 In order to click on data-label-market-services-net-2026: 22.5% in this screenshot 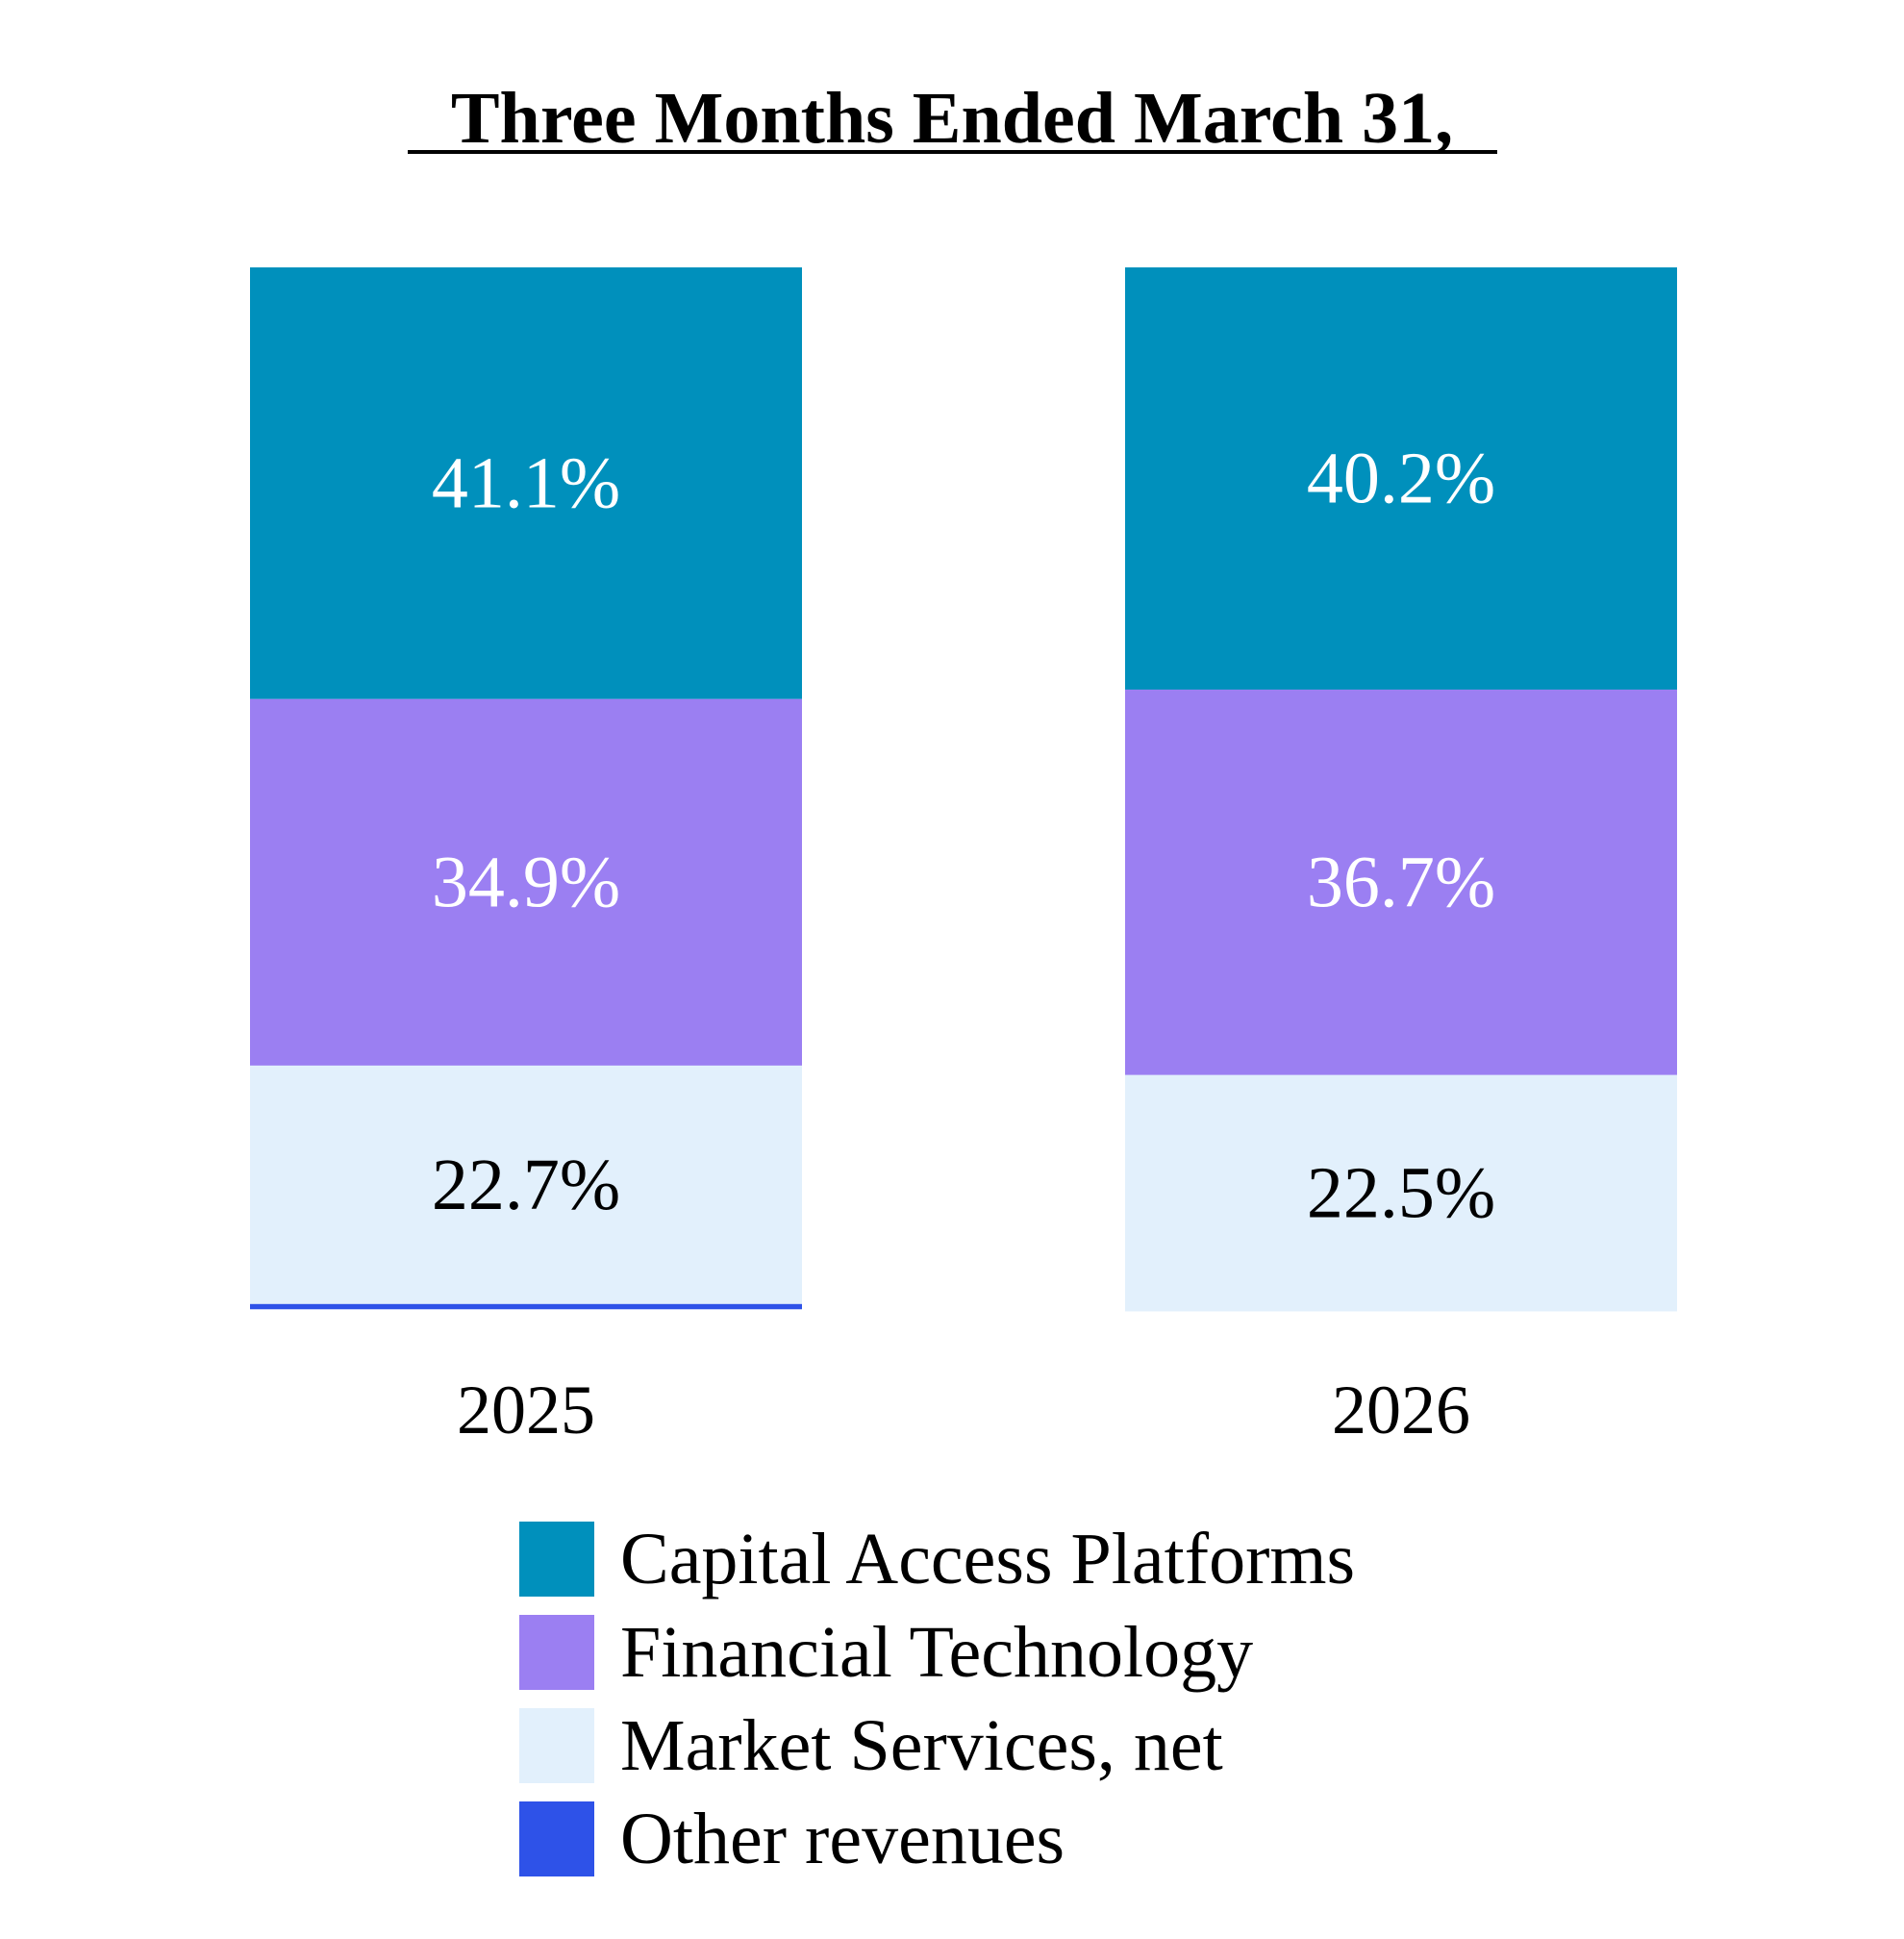, I will do `click(1401, 1193)`.